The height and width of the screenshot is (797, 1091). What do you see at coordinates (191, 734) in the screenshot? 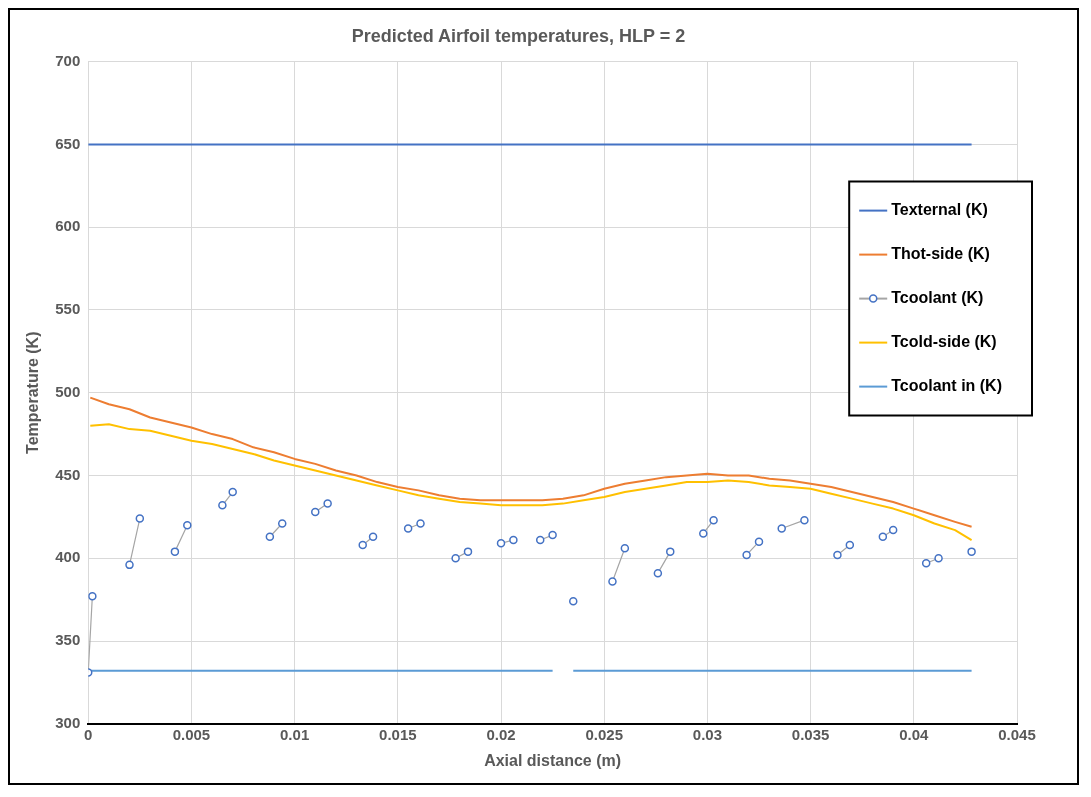
I see `x-tick-label: 0.005` at bounding box center [191, 734].